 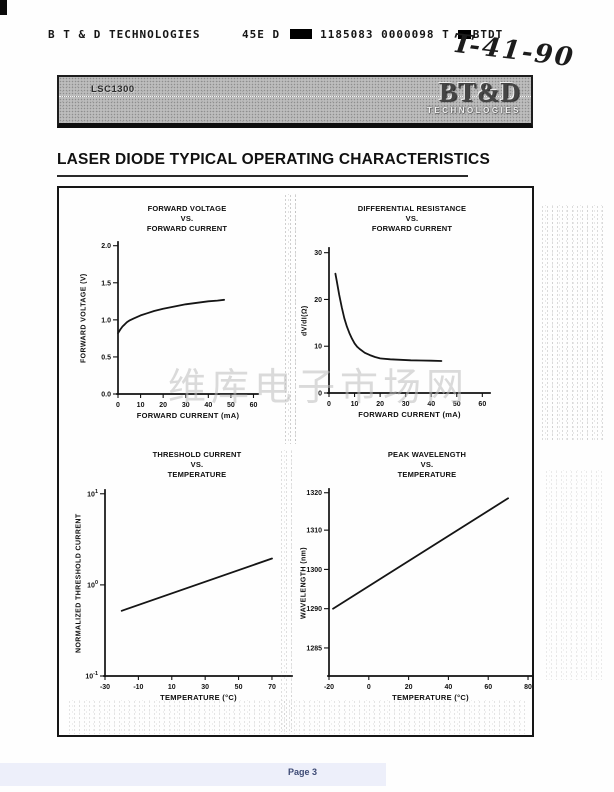 I want to click on code-right: BTDT, so click(x=488, y=34).